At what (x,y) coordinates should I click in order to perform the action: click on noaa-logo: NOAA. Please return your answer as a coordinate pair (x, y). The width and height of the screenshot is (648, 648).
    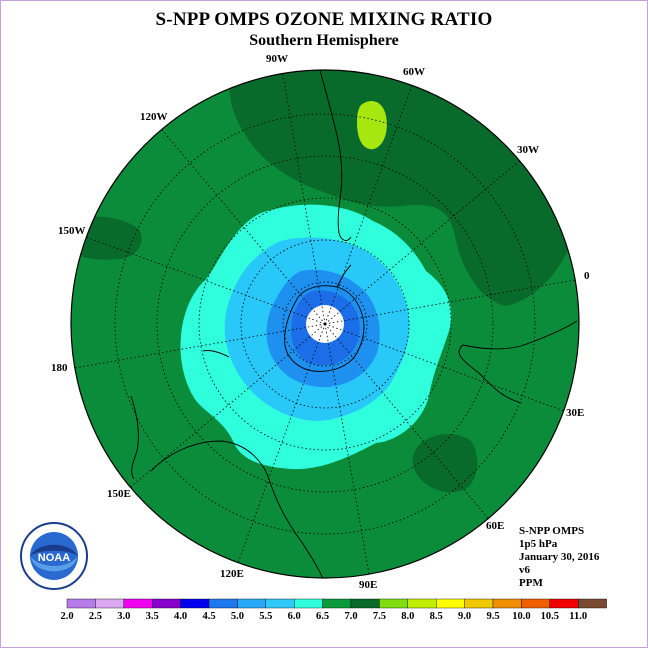
    Looking at the image, I should click on (54, 556).